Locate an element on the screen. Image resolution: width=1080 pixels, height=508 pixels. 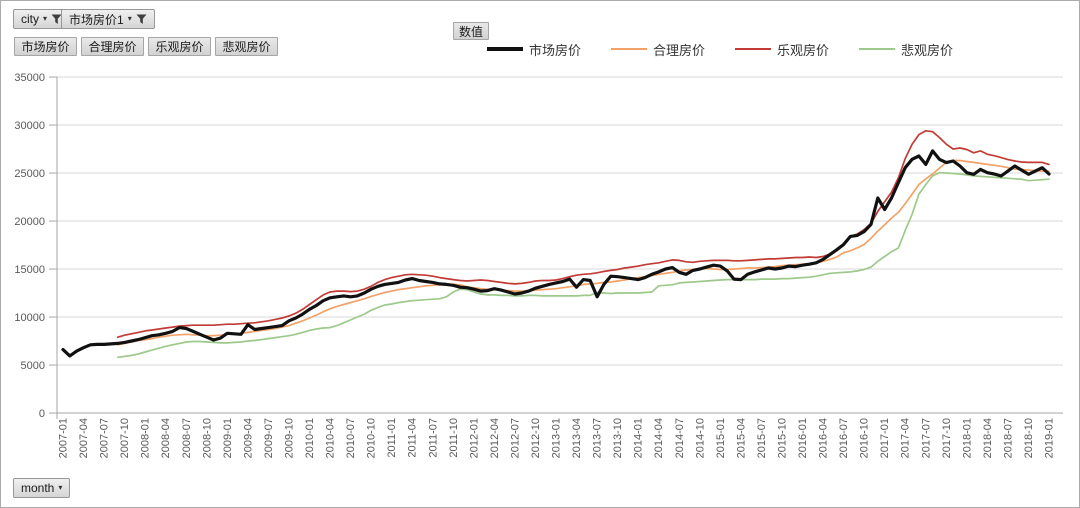
x-tick-label: 2010-01 is located at coordinates (310, 438).